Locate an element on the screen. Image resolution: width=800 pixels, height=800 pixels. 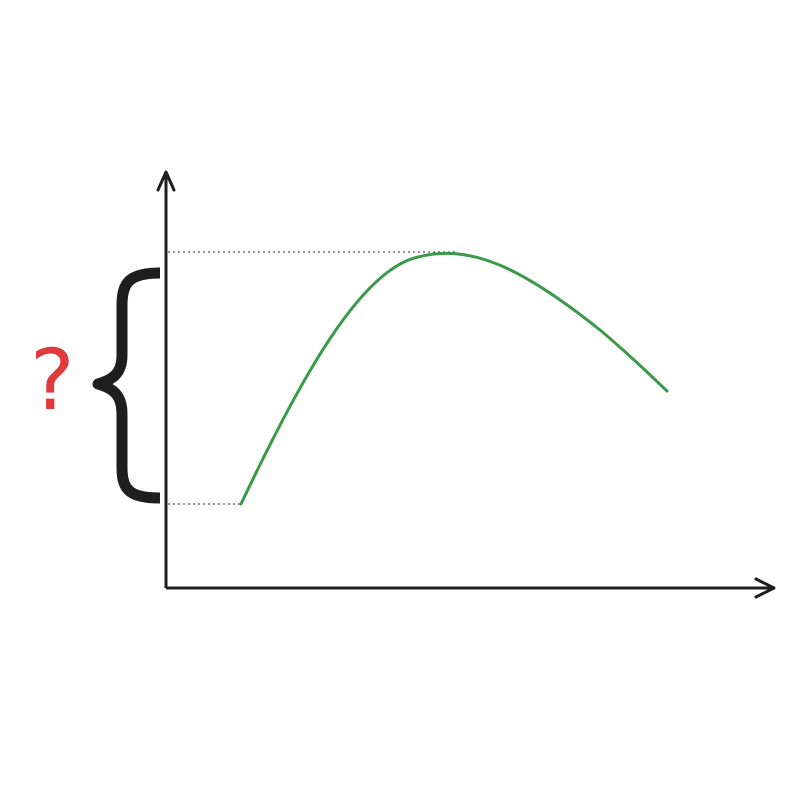
curly-brace-icon is located at coordinates (126, 385).